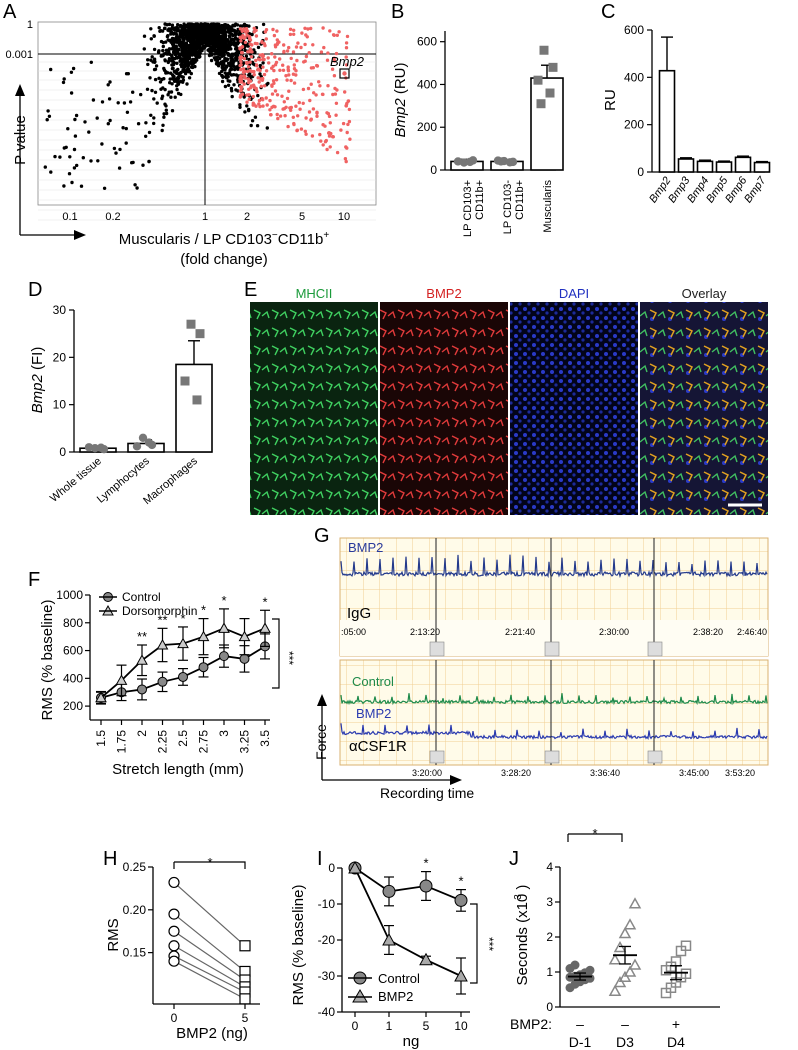 This screenshot has width=798, height=1050. What do you see at coordinates (62, 452) in the screenshot?
I see `y-tick-label: 0` at bounding box center [62, 452].